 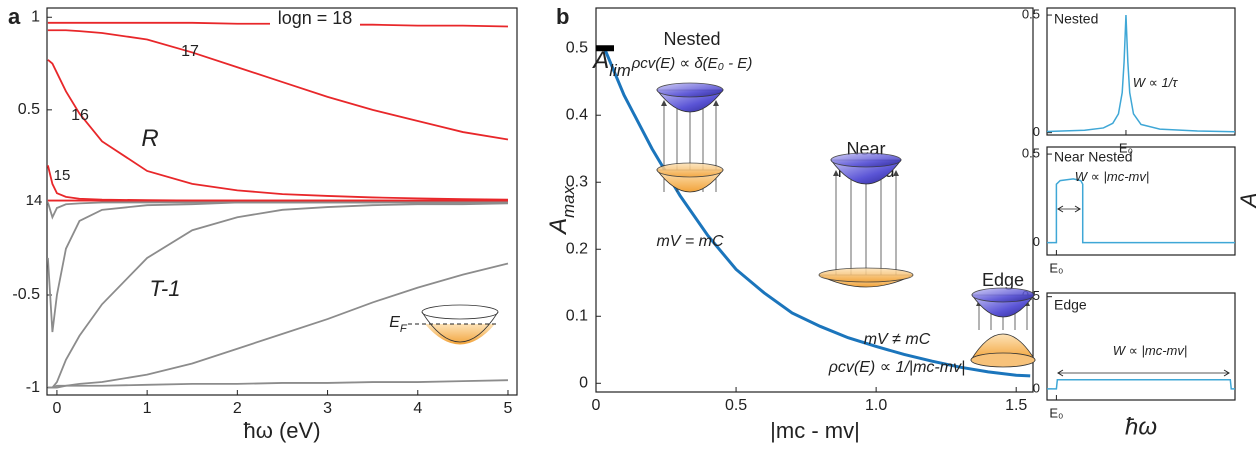 What do you see at coordinates (14, 16) in the screenshot?
I see `panel-label: a` at bounding box center [14, 16].